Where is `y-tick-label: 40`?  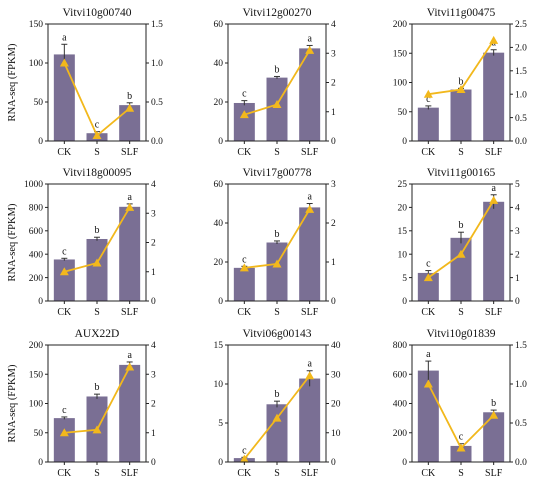 y-tick-label: 40 is located at coordinates (219, 64).